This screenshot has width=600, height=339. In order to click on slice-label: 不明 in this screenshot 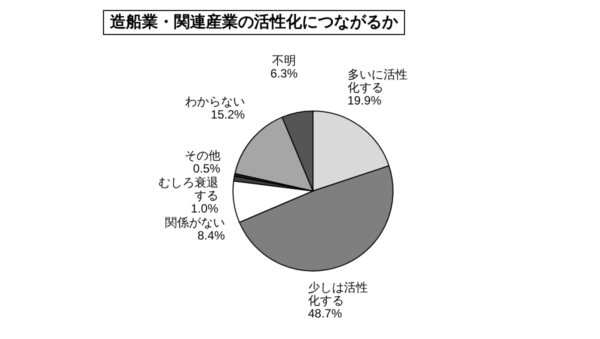, I will do `click(284, 60)`.